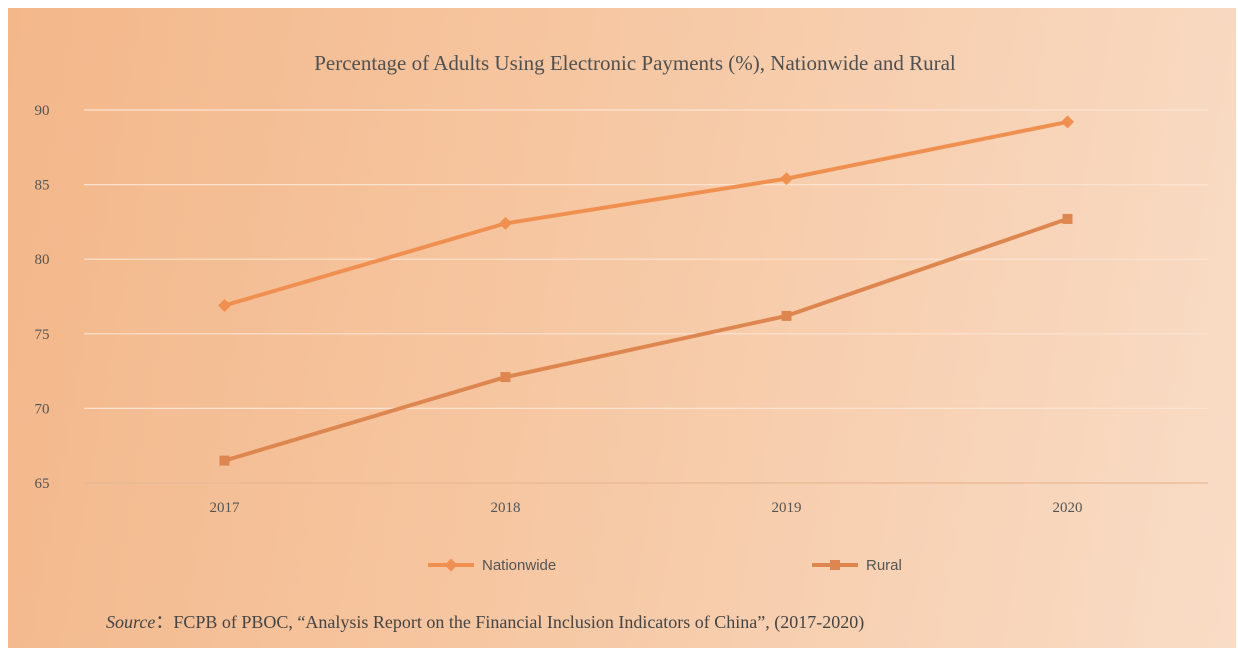 The width and height of the screenshot is (1238, 651). I want to click on legend-label: Nationwide, so click(519, 565).